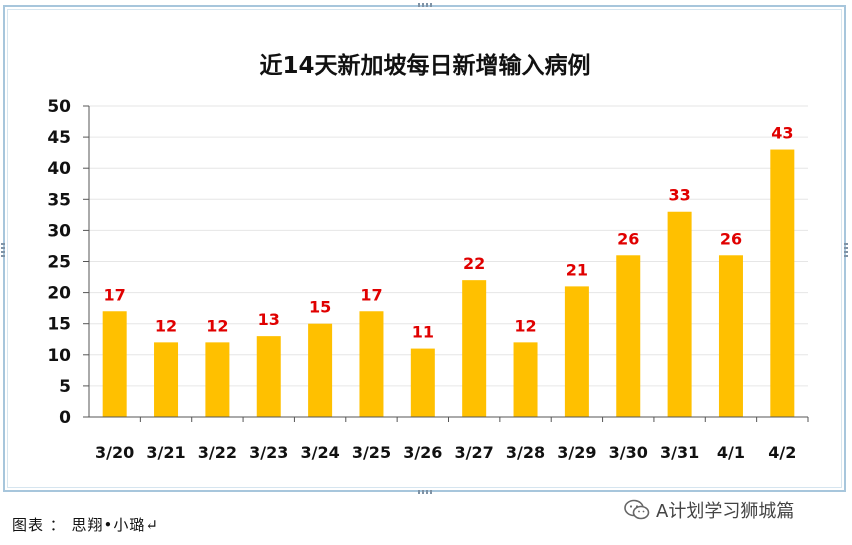 Image resolution: width=852 pixels, height=545 pixels. What do you see at coordinates (782, 452) in the screenshot?
I see `x-tick-label: 4/2` at bounding box center [782, 452].